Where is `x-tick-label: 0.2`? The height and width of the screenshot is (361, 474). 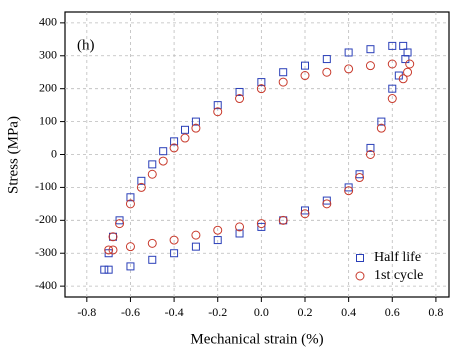 x-tick-label: 0.2 is located at coordinates (305, 312).